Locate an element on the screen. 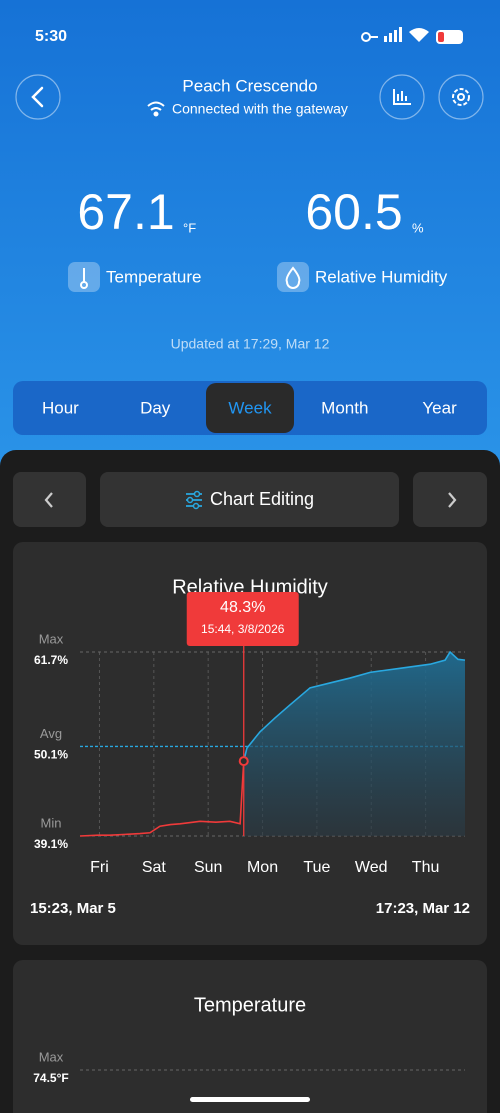 The width and height of the screenshot is (500, 1113). chart-editing-label: Chart Editing is located at coordinates (262, 499).